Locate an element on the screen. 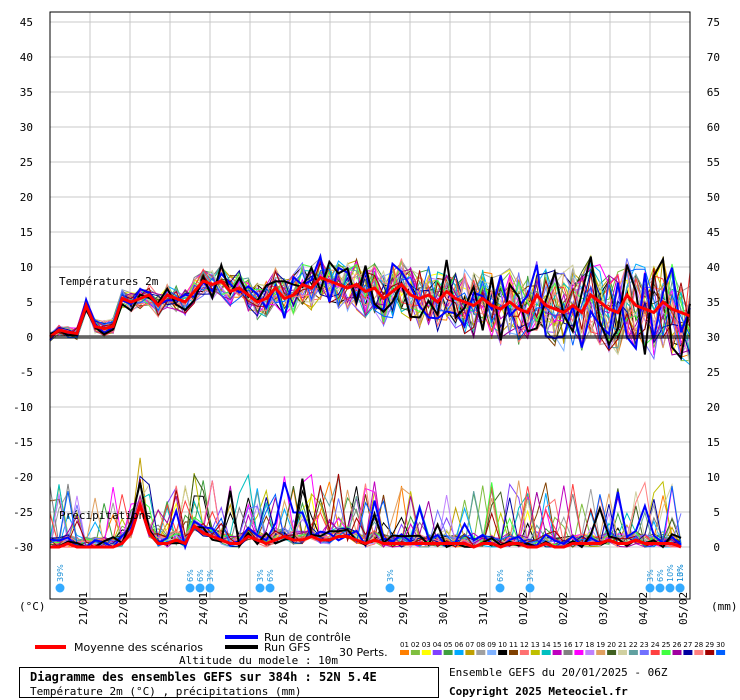 This screenshot has width=740, height=700. pert-code-label: 07 is located at coordinates (469, 645).